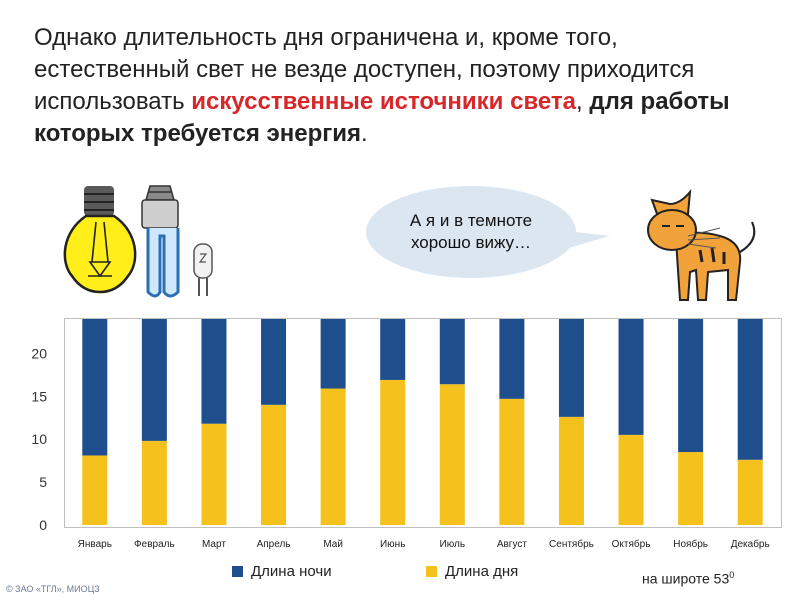 This screenshot has width=800, height=600. What do you see at coordinates (53, 589) in the screenshot?
I see `copyright: © ЗАО «ТГЛ», МИОЦЗ` at bounding box center [53, 589].